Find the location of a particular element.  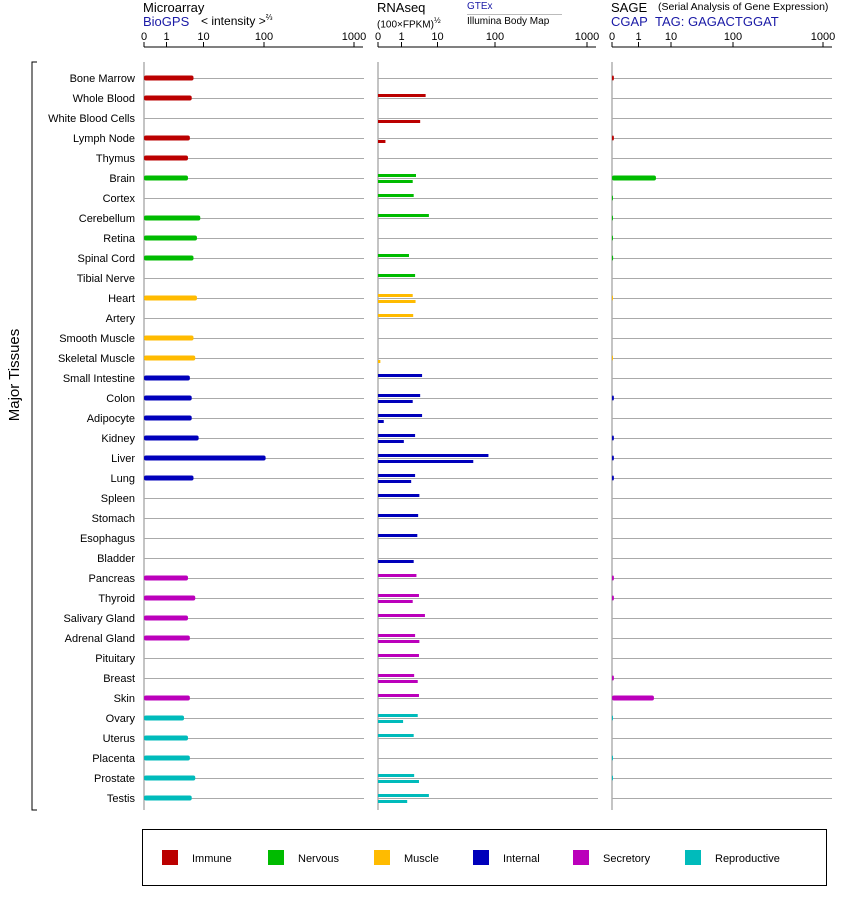

legend-label-internal: Internal is located at coordinates (521, 859).